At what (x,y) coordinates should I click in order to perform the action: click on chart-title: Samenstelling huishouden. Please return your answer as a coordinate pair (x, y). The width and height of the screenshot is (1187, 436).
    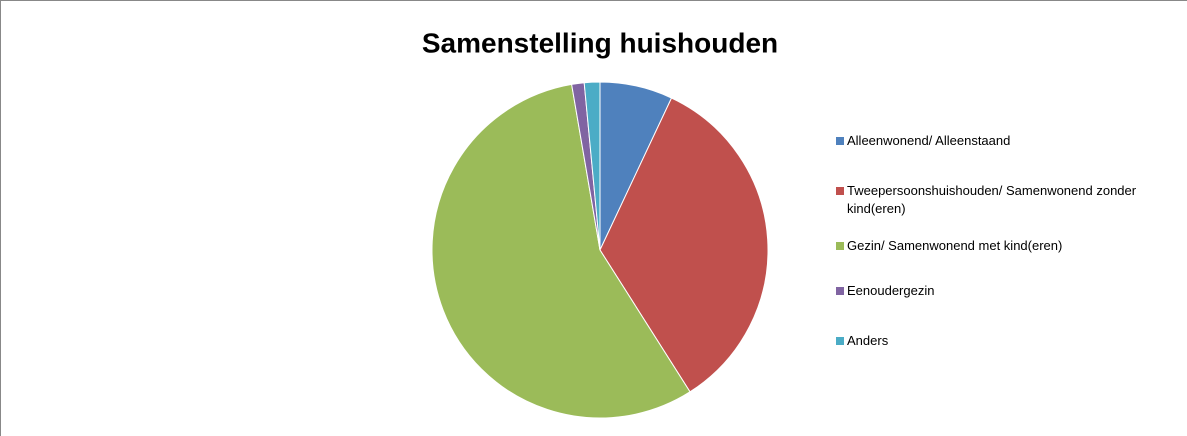
    Looking at the image, I should click on (600, 42).